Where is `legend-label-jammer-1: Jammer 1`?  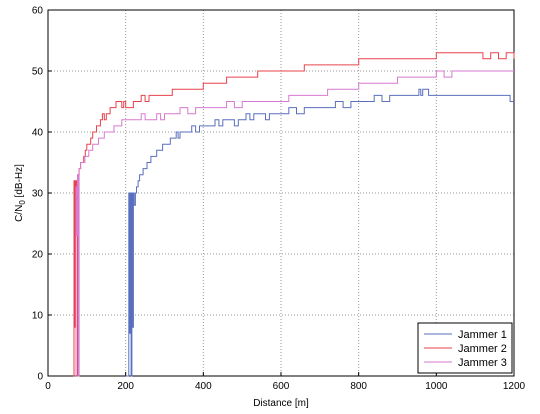 legend-label-jammer-1: Jammer 1 is located at coordinates (482, 335).